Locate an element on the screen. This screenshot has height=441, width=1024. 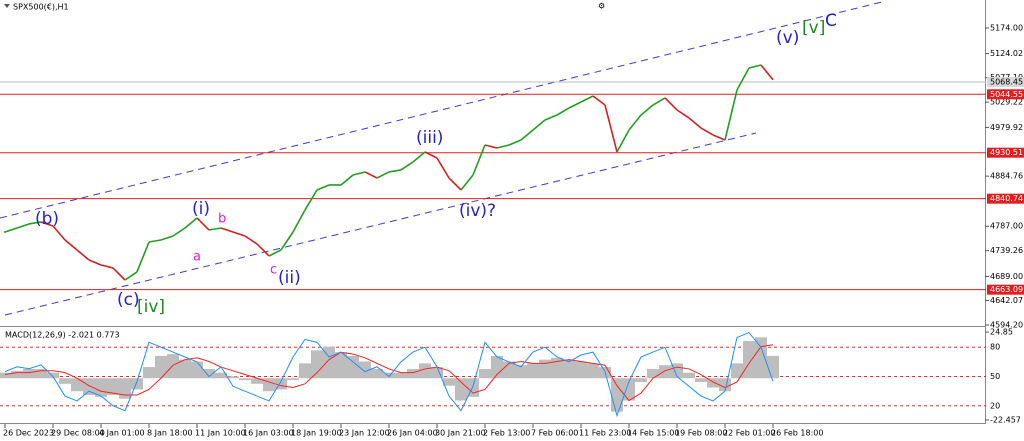
x-tick-label: 11 Feb 23:00 is located at coordinates (605, 433).